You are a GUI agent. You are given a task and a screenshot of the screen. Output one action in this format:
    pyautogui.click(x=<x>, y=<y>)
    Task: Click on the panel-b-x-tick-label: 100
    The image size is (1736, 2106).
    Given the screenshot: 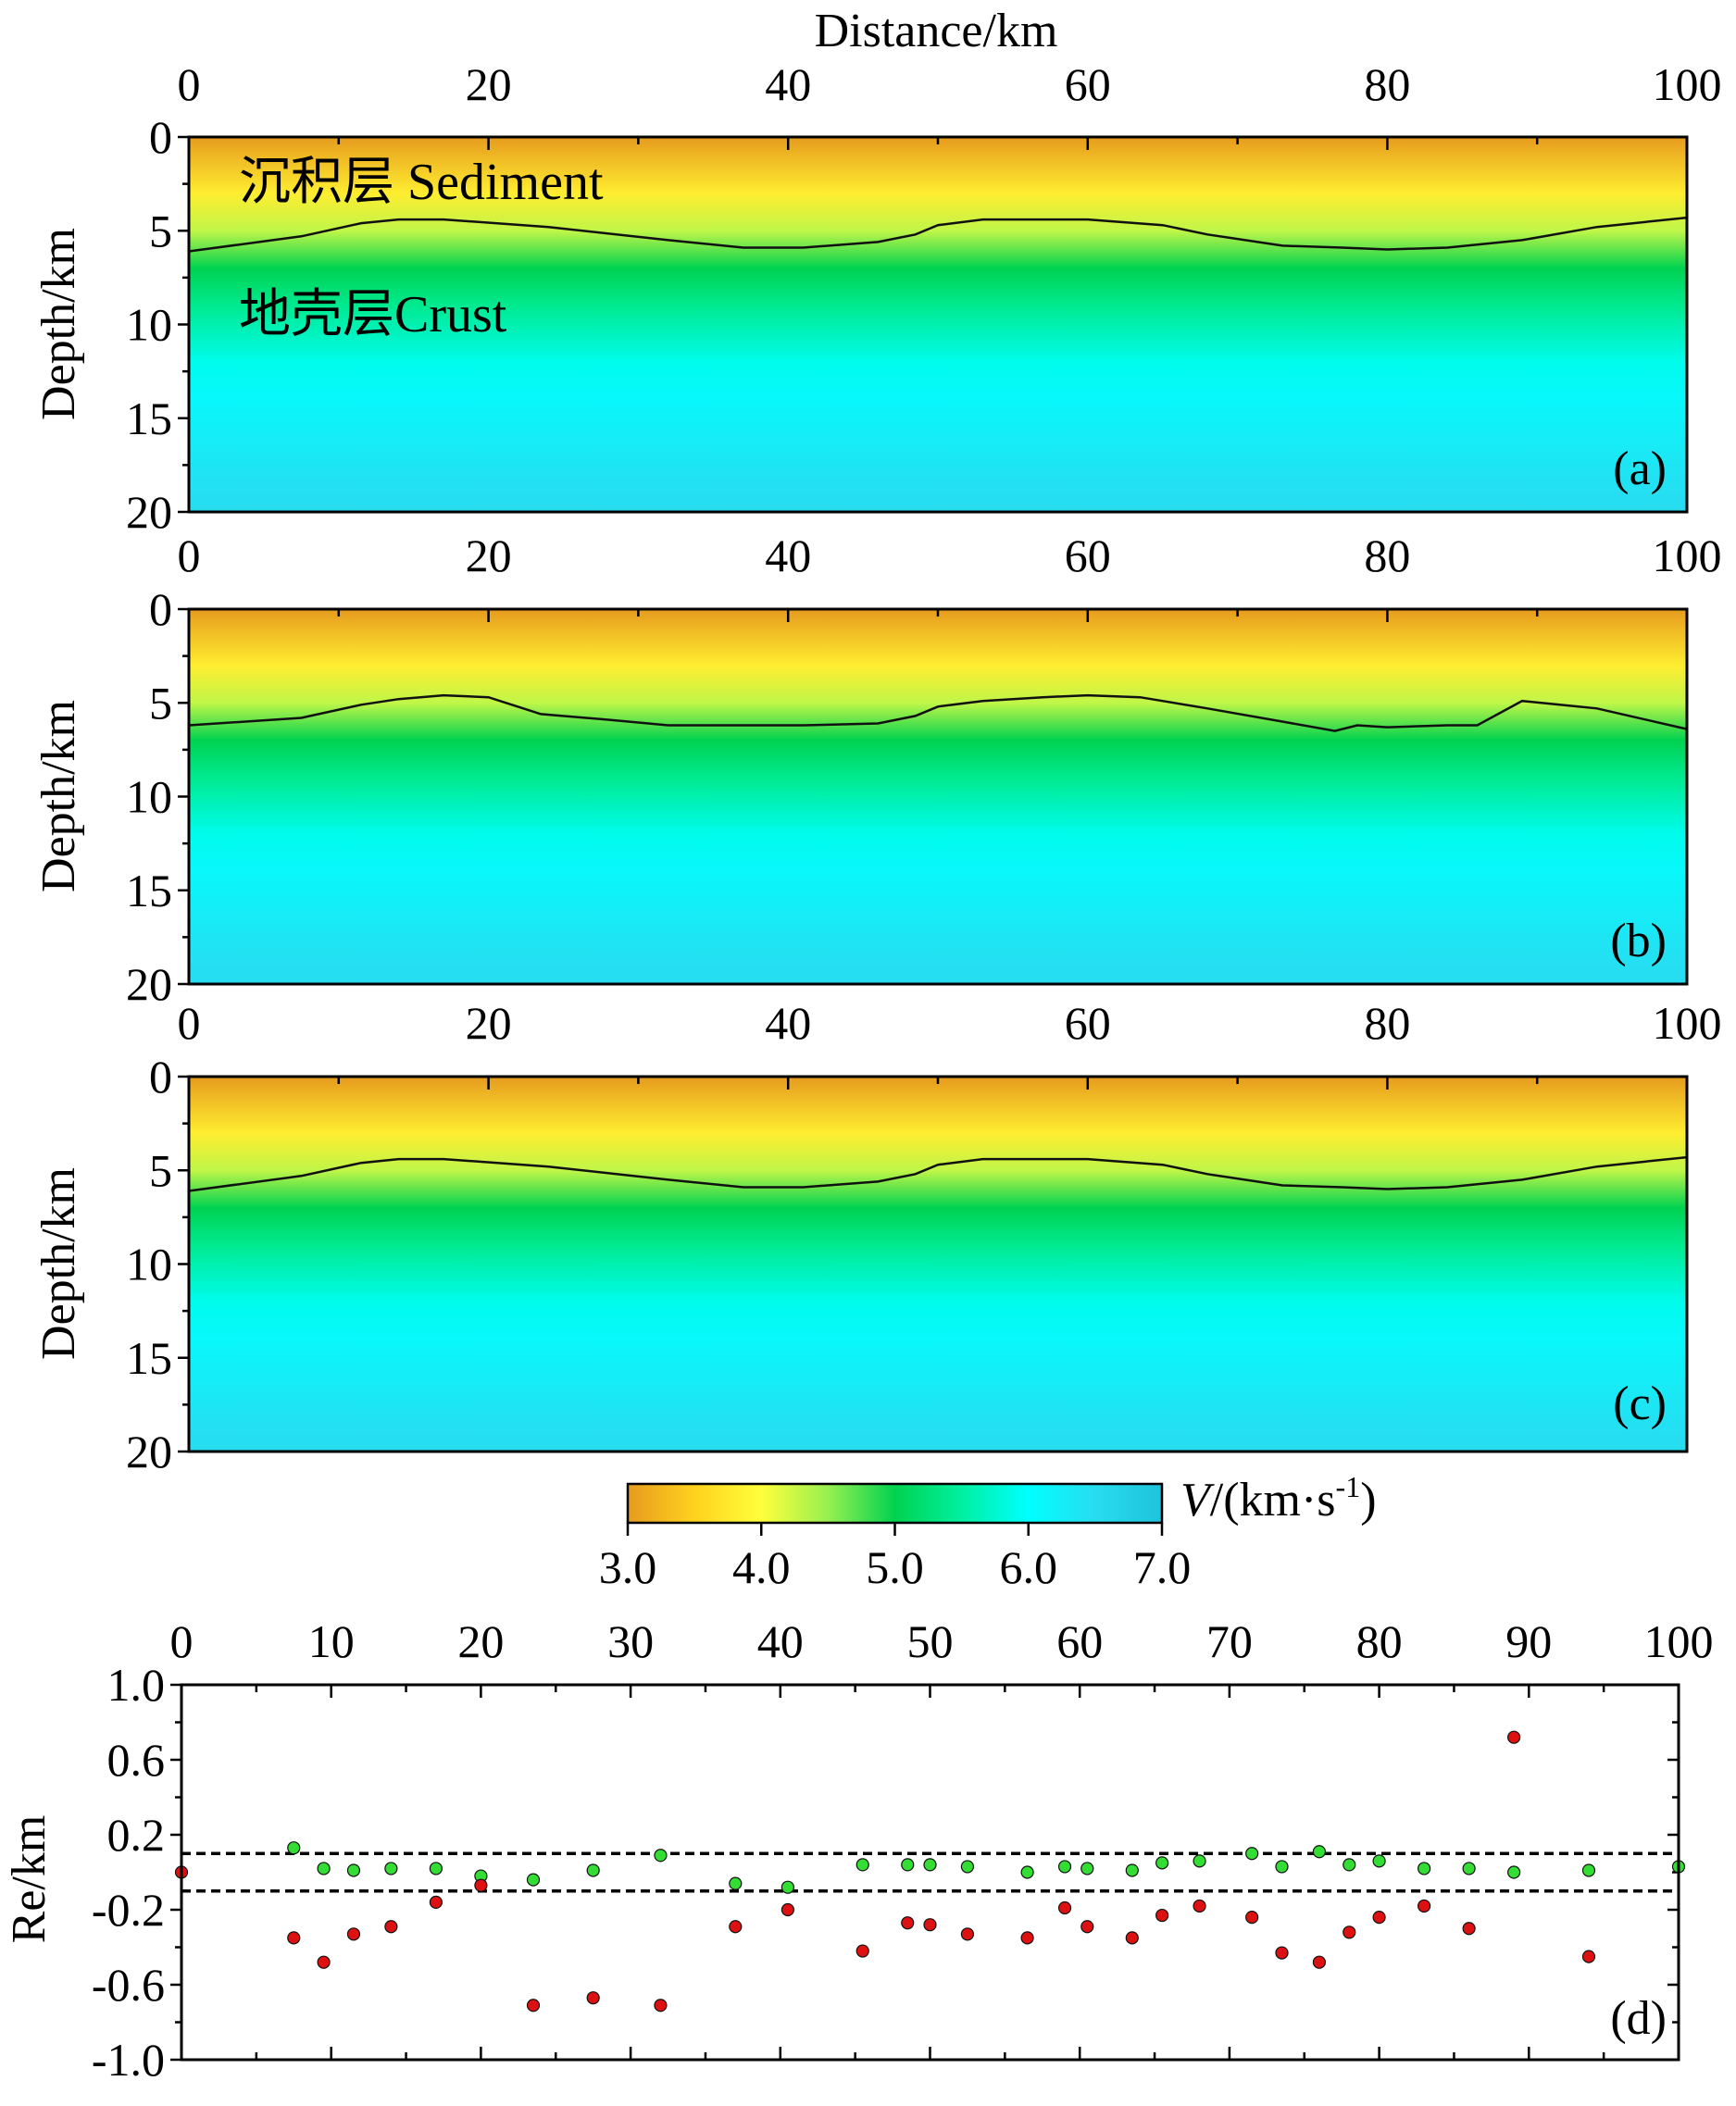 What is the action you would take?
    pyautogui.click(x=1687, y=555)
    